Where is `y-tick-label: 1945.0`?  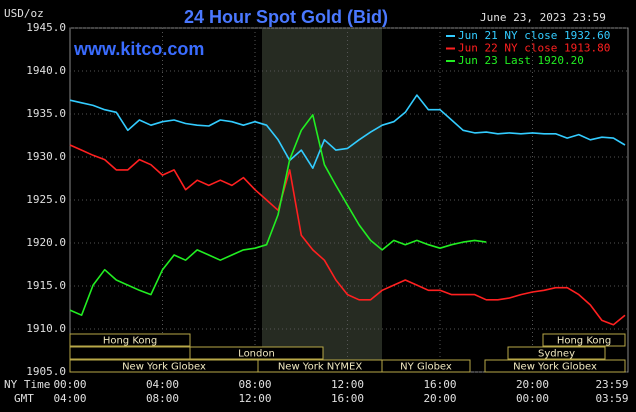
y-tick-label: 1945.0 is located at coordinates (46, 27).